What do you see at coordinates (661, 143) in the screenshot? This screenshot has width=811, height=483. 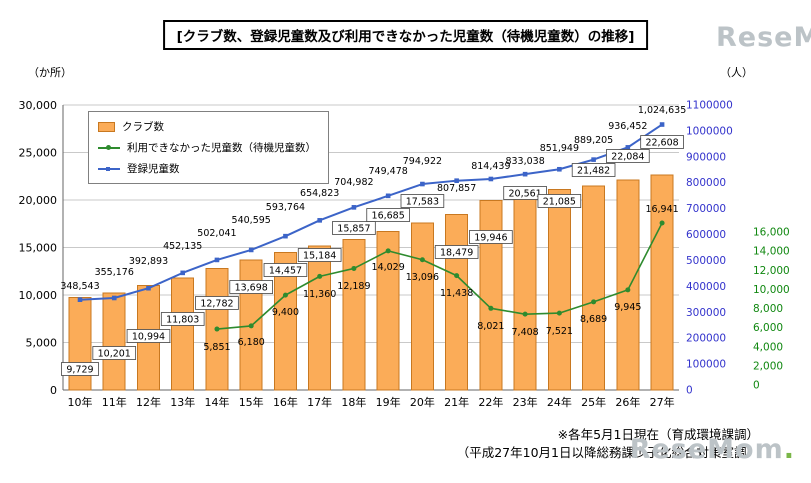 I see `bar-value-label: 22,608` at bounding box center [661, 143].